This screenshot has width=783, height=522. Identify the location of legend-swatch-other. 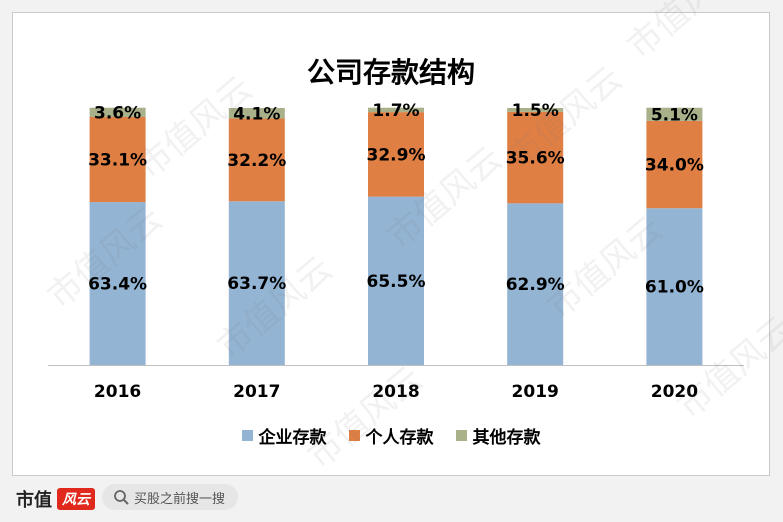
(461, 435).